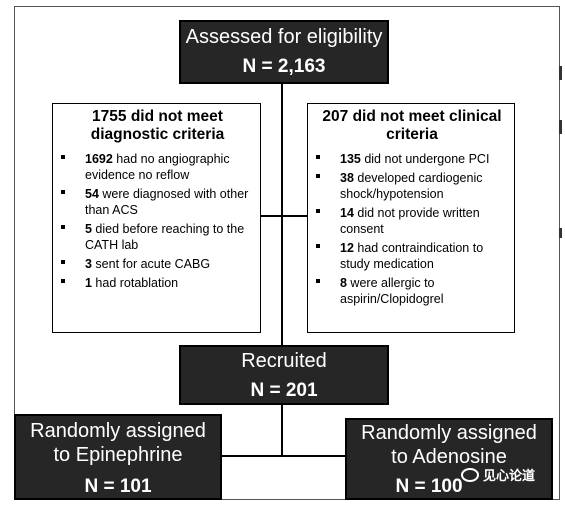  I want to click on arm-adenosine-title: Randomly assigned to Adenosine, so click(449, 445).